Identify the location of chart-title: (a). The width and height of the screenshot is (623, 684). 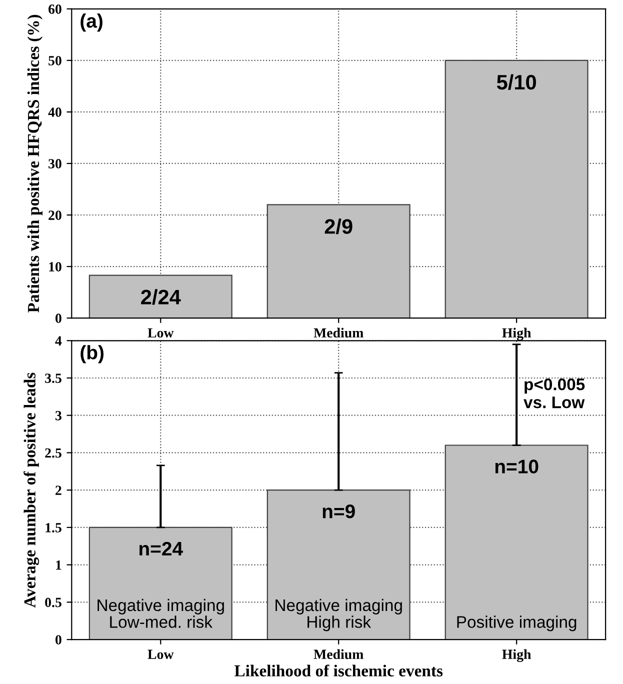
(91, 23).